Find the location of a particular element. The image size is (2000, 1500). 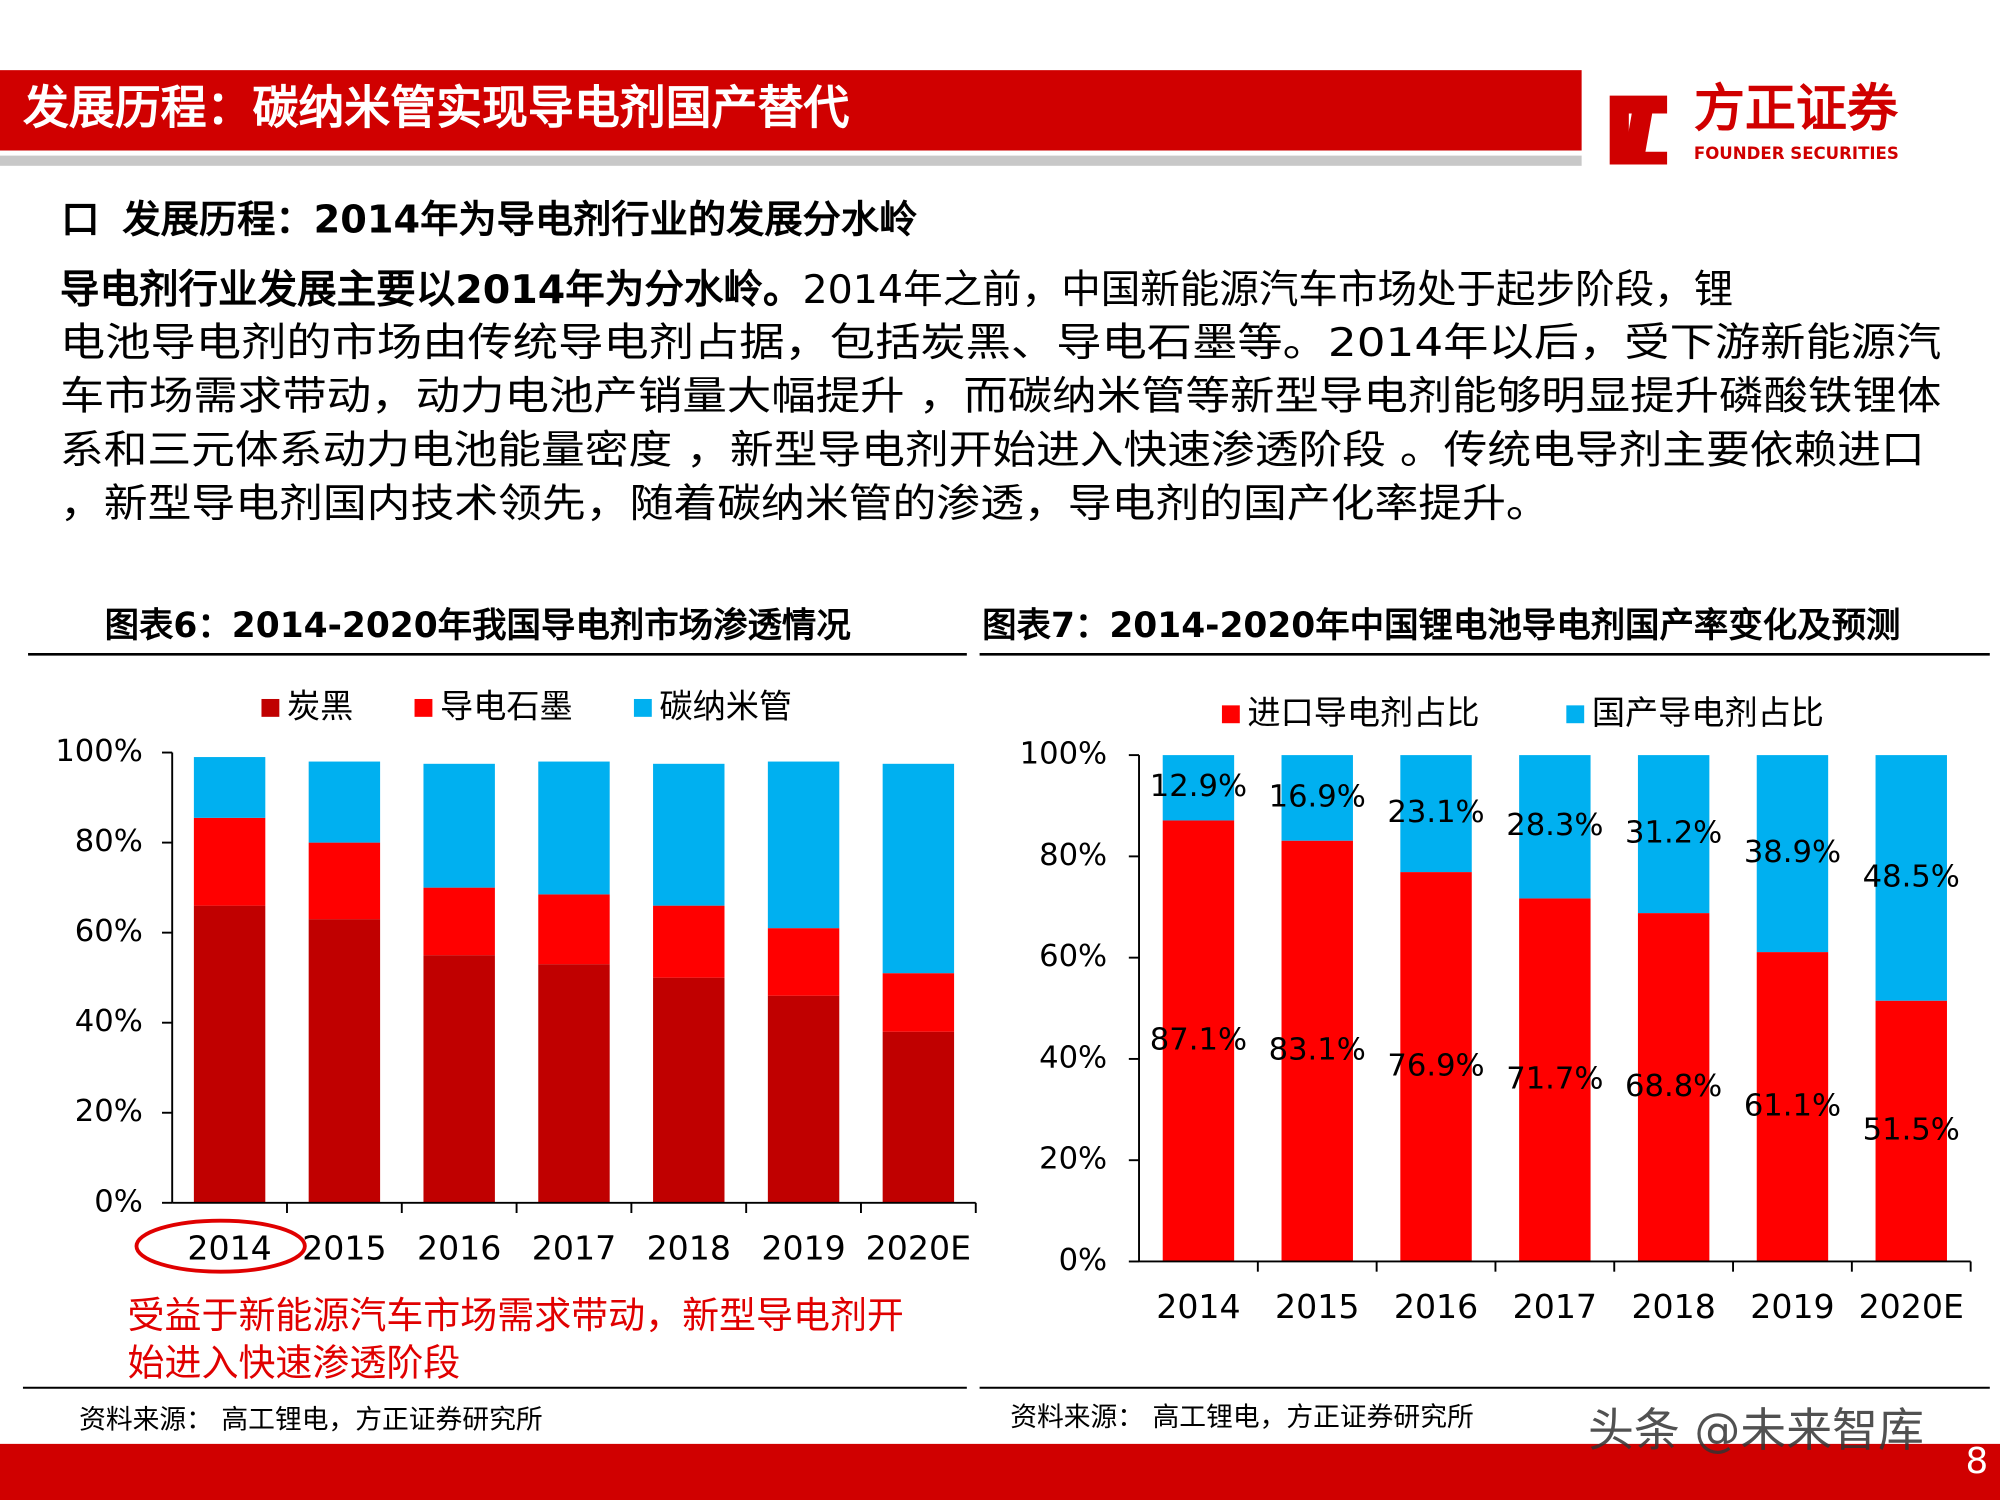

paragraph-lead: 导电剂行业发展主要以2014年为分水岭。 is located at coordinates (431, 290).